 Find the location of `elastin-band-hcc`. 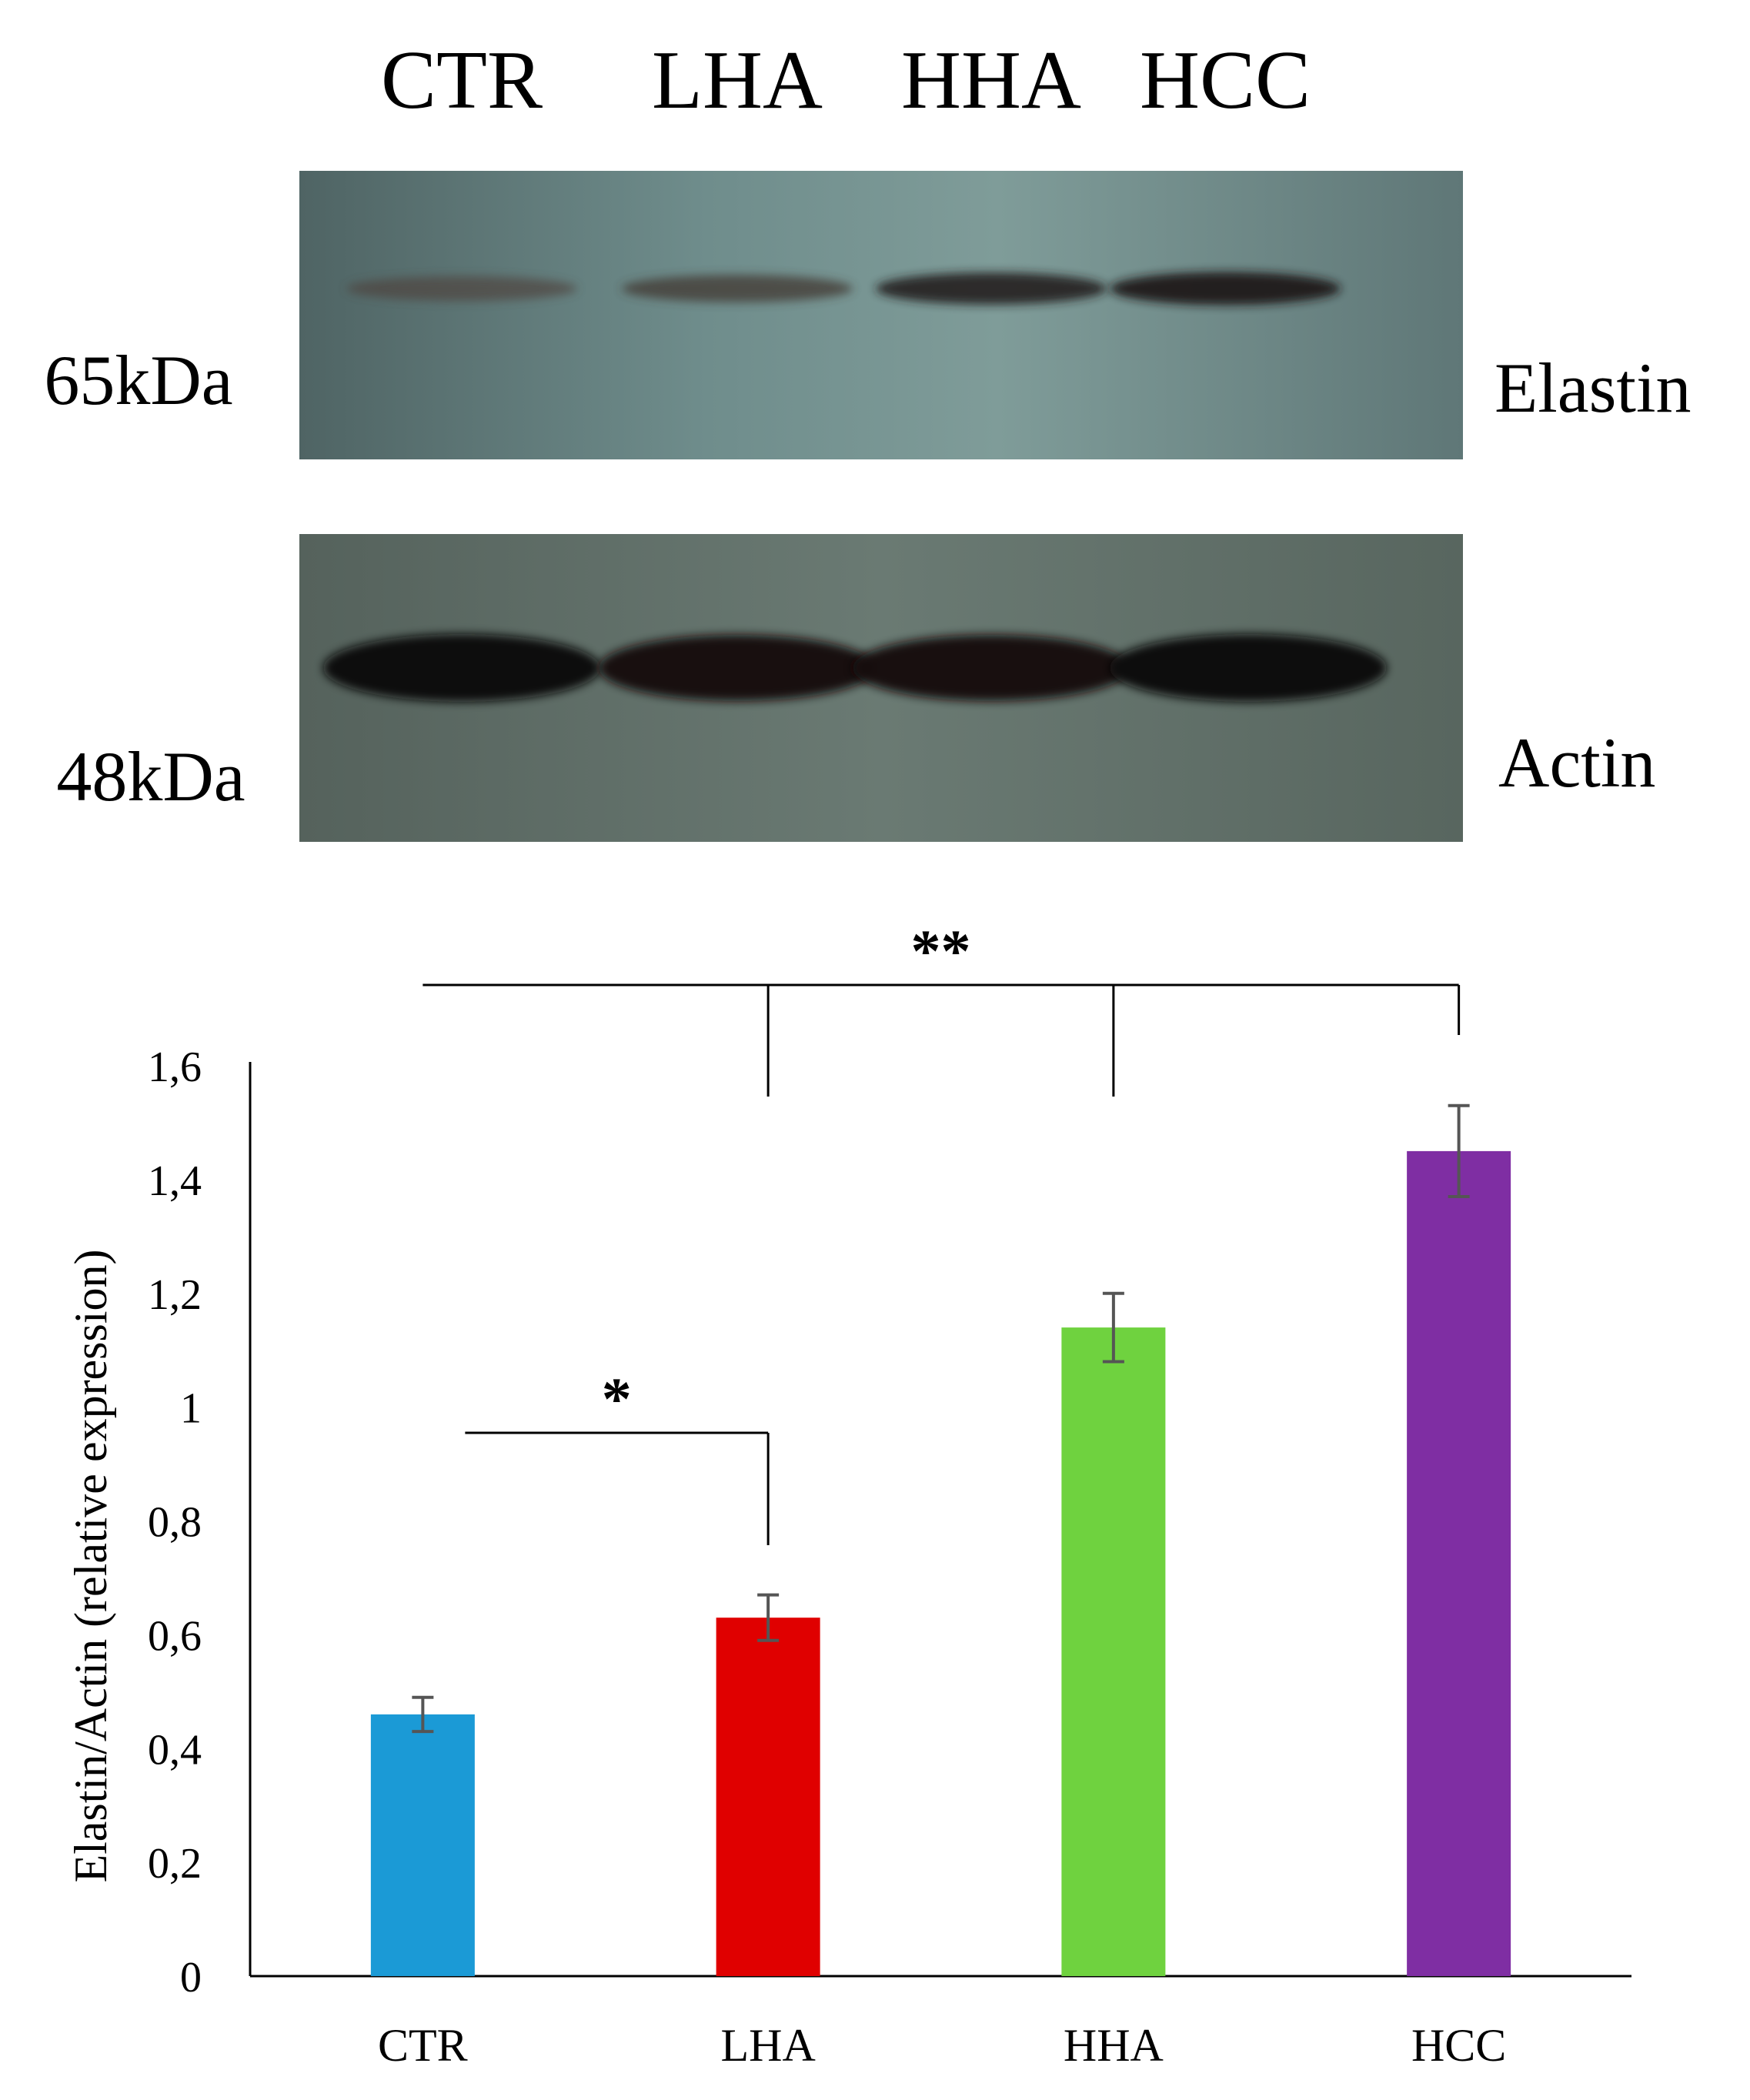

elastin-band-hcc is located at coordinates (1225, 288).